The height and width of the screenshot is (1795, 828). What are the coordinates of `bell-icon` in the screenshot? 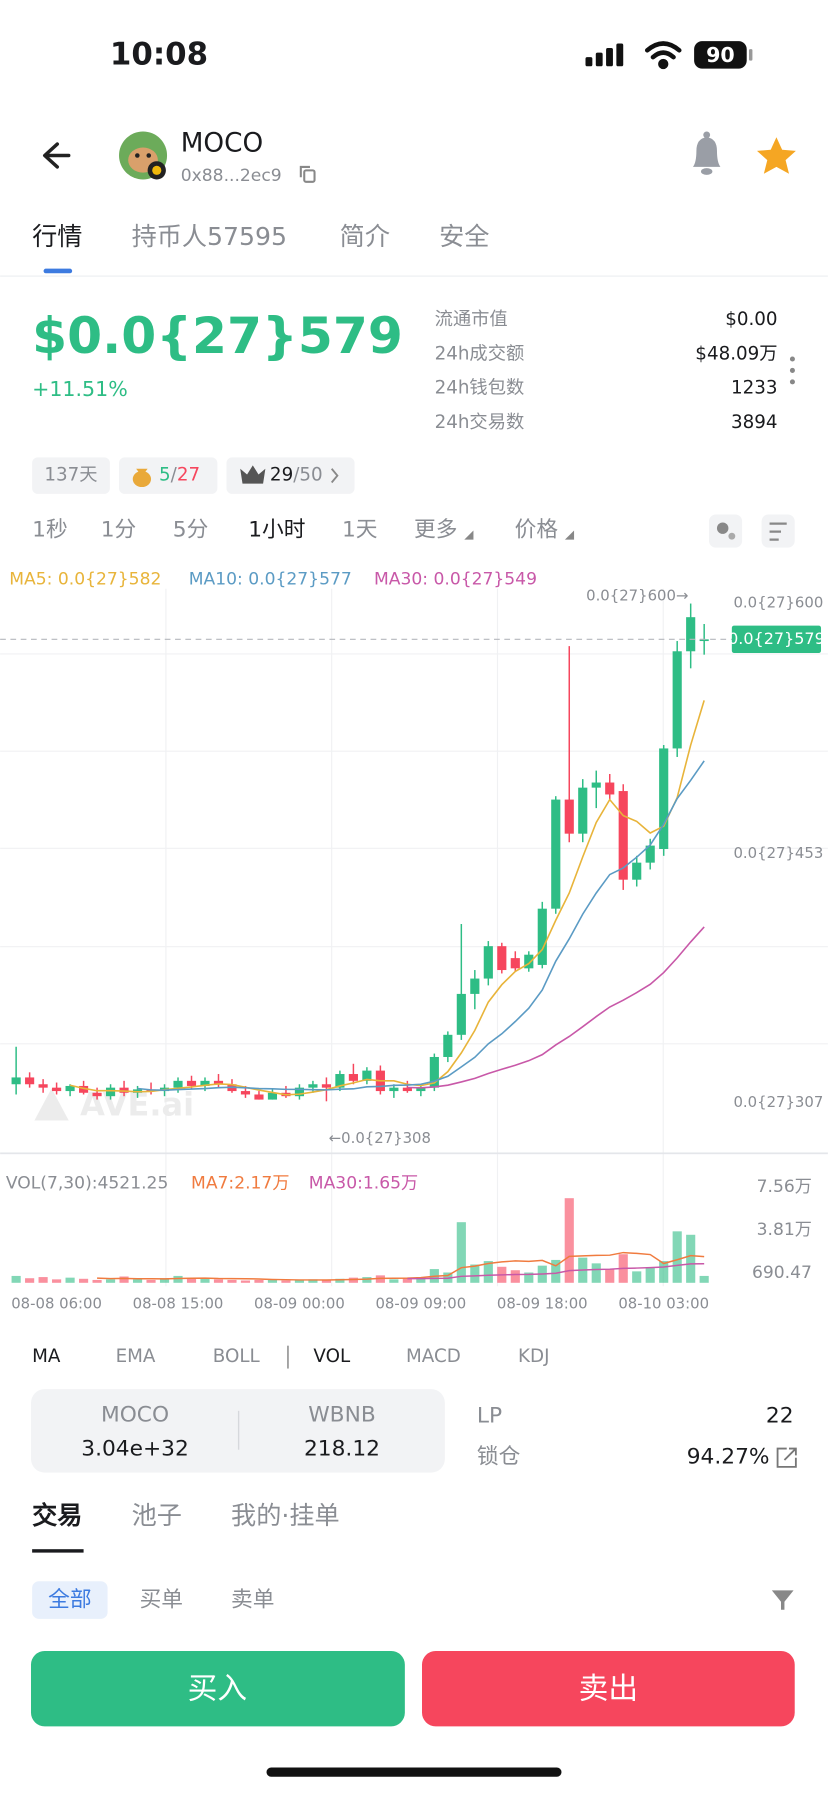 It's located at (706, 153).